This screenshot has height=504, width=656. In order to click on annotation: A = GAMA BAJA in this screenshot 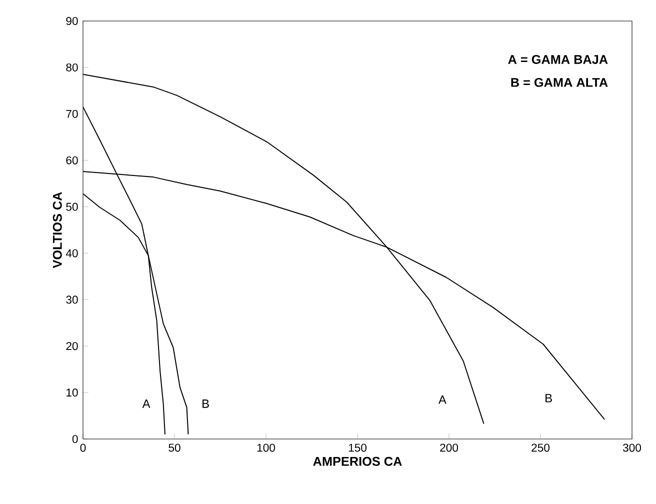, I will do `click(558, 59)`.